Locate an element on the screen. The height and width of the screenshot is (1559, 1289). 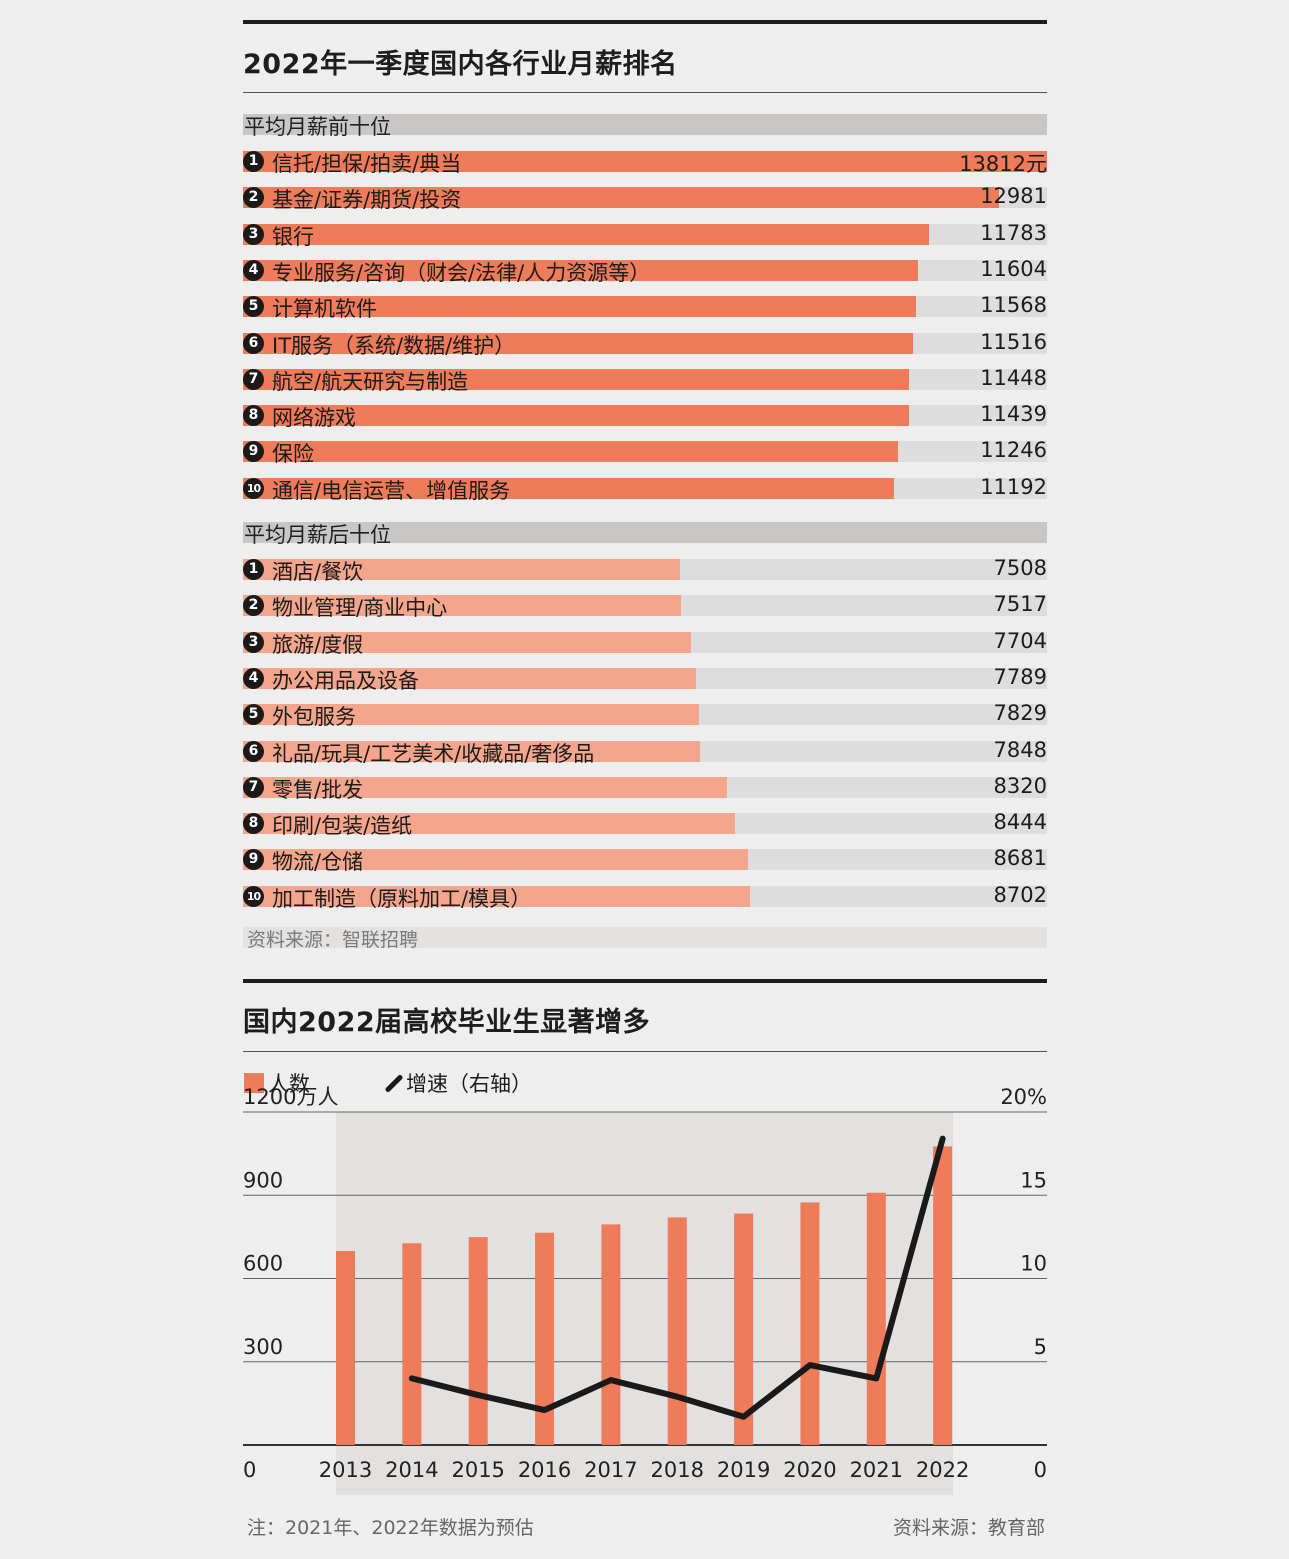
left-axis-tick-label: 0 is located at coordinates (249, 1470).